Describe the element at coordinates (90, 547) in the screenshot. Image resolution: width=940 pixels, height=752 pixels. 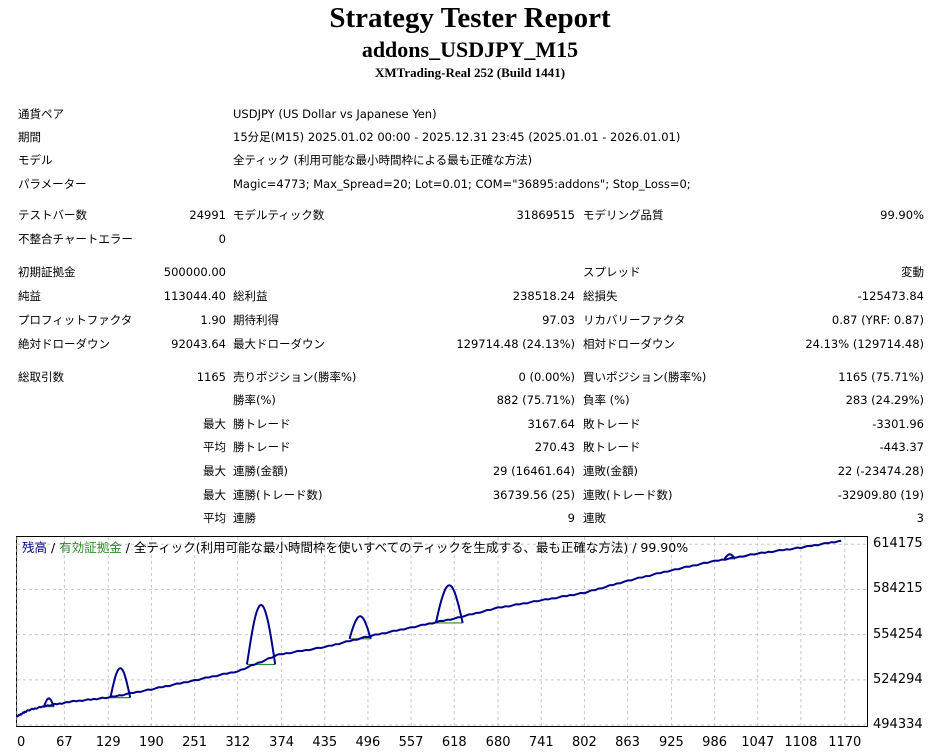
I see `legend-equity: 有効証拠金` at that location.